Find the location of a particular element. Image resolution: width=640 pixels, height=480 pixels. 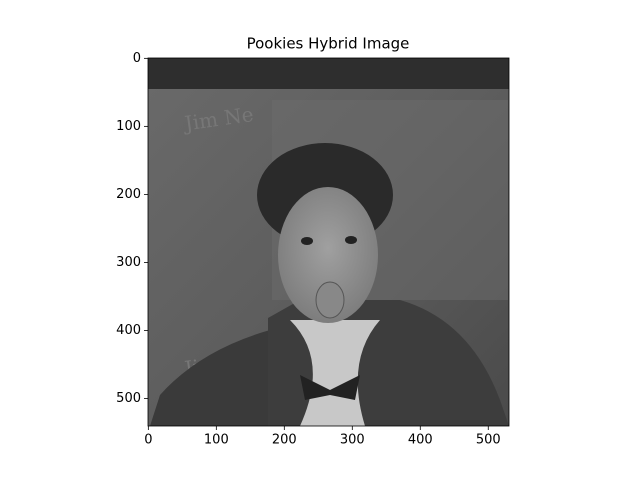

y-tick-label: 500 is located at coordinates (128, 398).